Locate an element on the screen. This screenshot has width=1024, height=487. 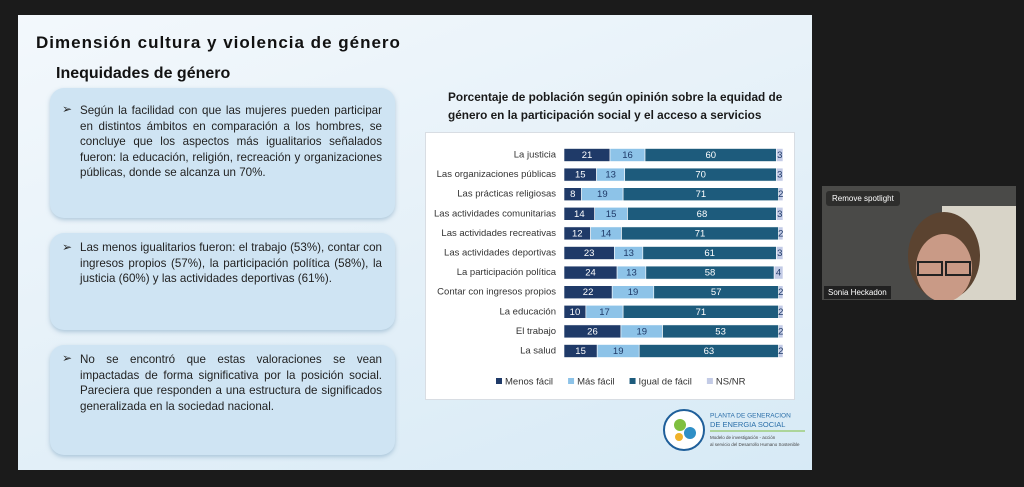
category-label: Las actividades recreativas is located at coordinates (498, 233).